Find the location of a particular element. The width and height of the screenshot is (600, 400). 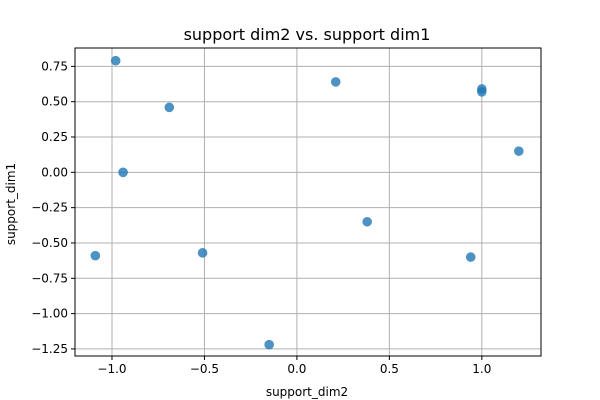

y-tick-label: 0.00 is located at coordinates (54, 172).